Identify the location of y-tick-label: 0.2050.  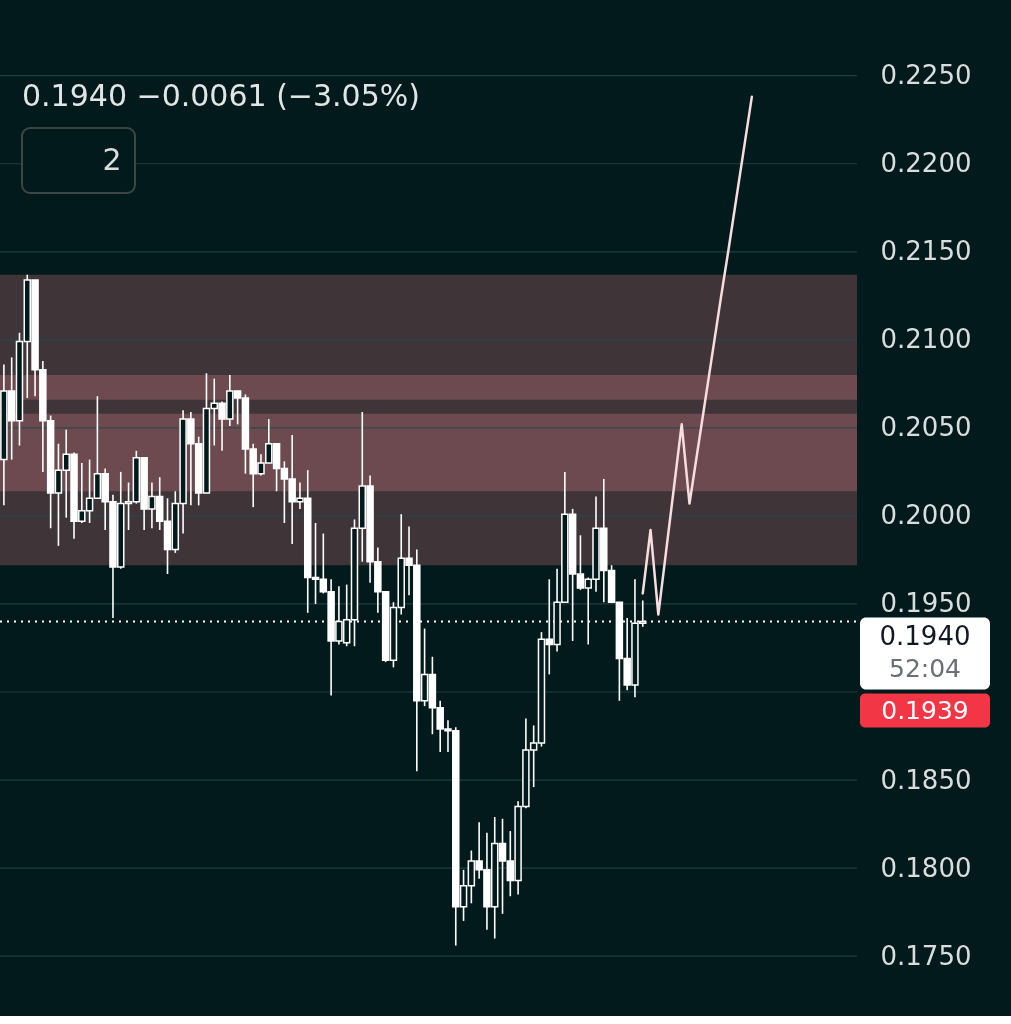
(926, 427).